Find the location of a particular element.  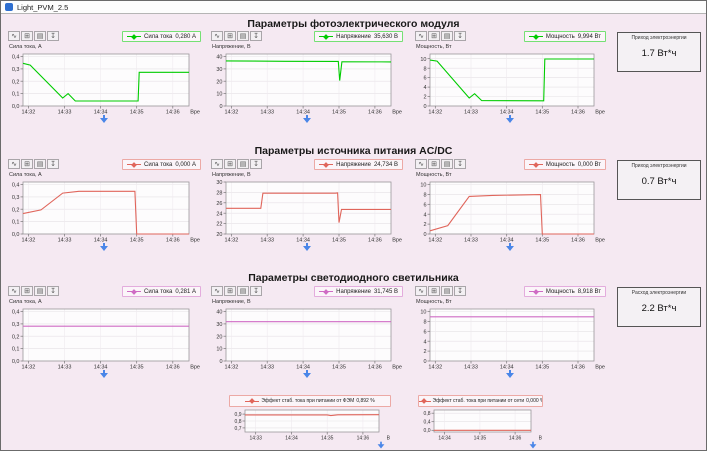

svg-text: 14:36 is located at coordinates (578, 241).